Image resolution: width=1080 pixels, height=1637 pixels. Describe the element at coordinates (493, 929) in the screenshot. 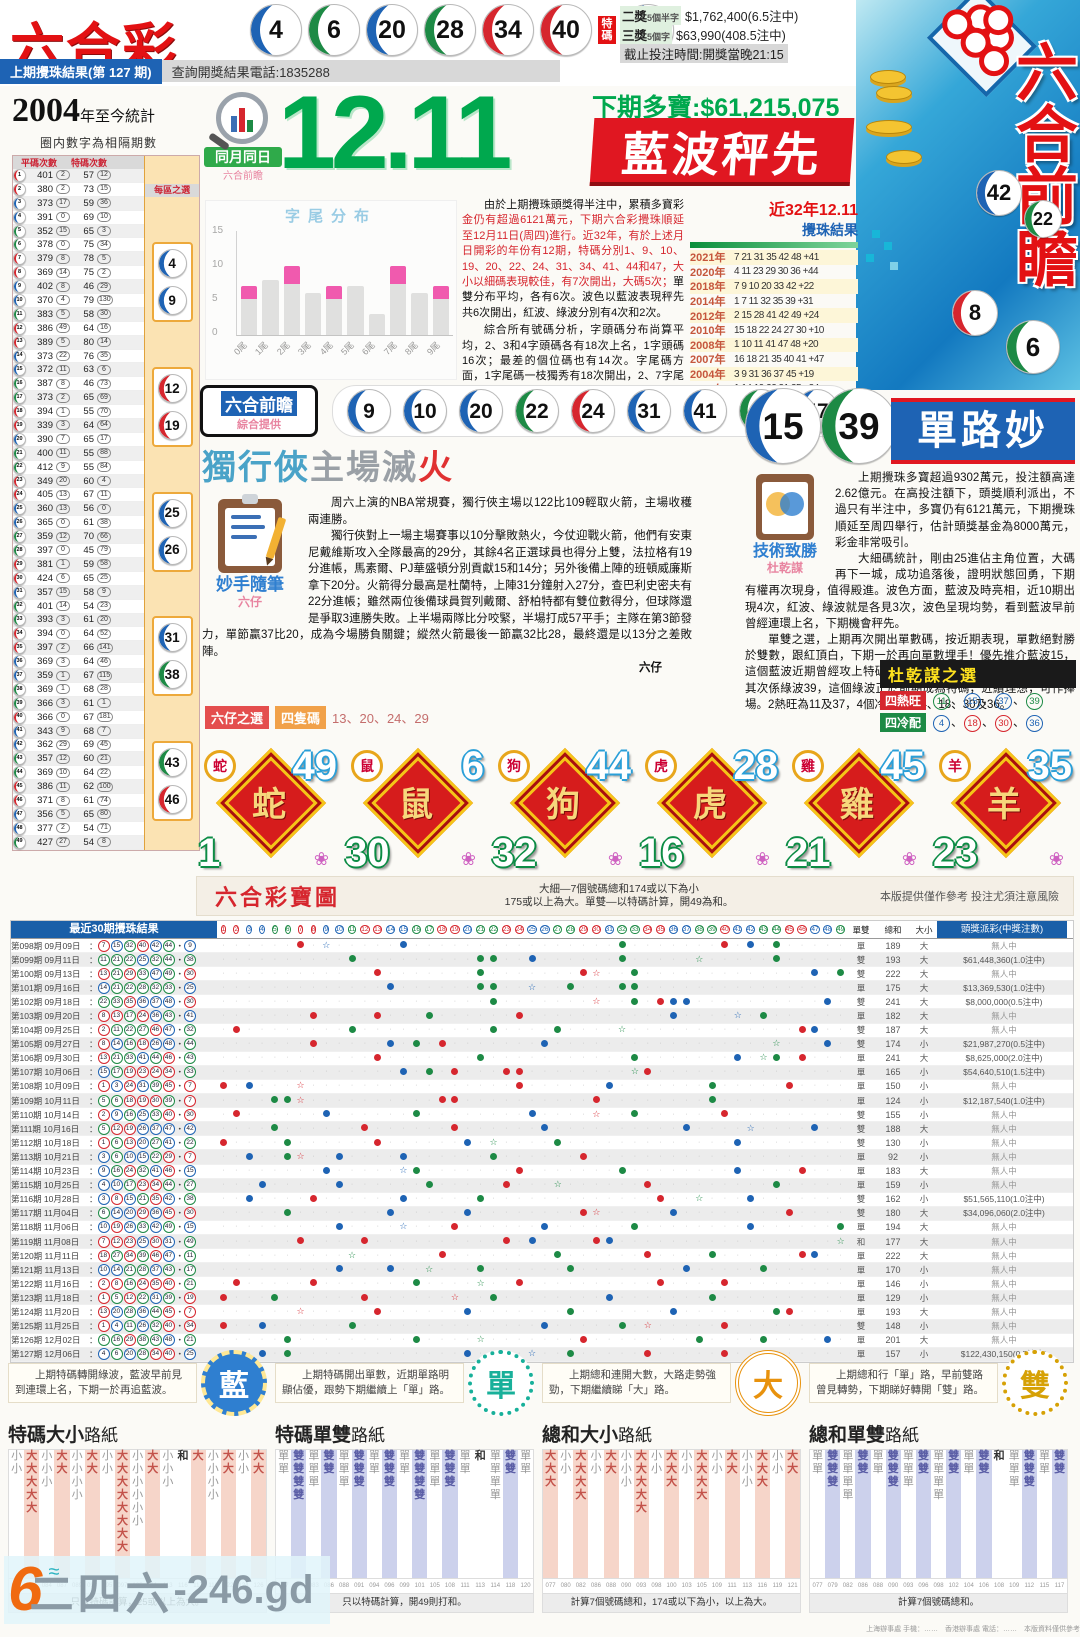

I see `grid-col-22: 22` at that location.